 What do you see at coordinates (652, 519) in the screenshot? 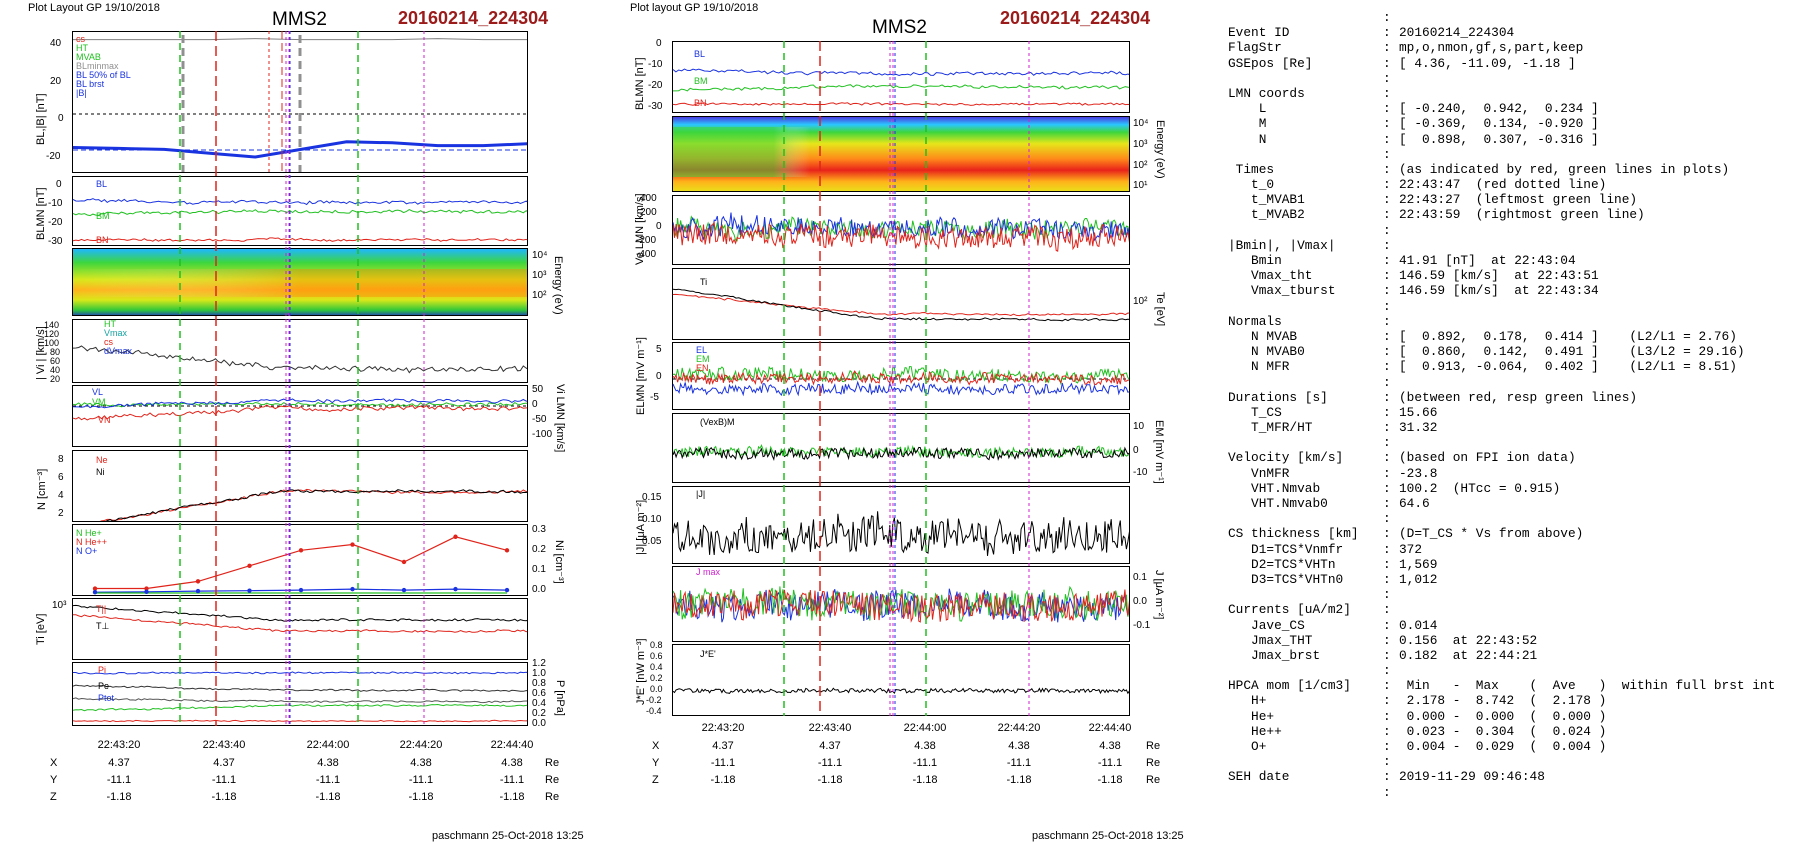
I see `y-tick: 0.10` at bounding box center [652, 519].